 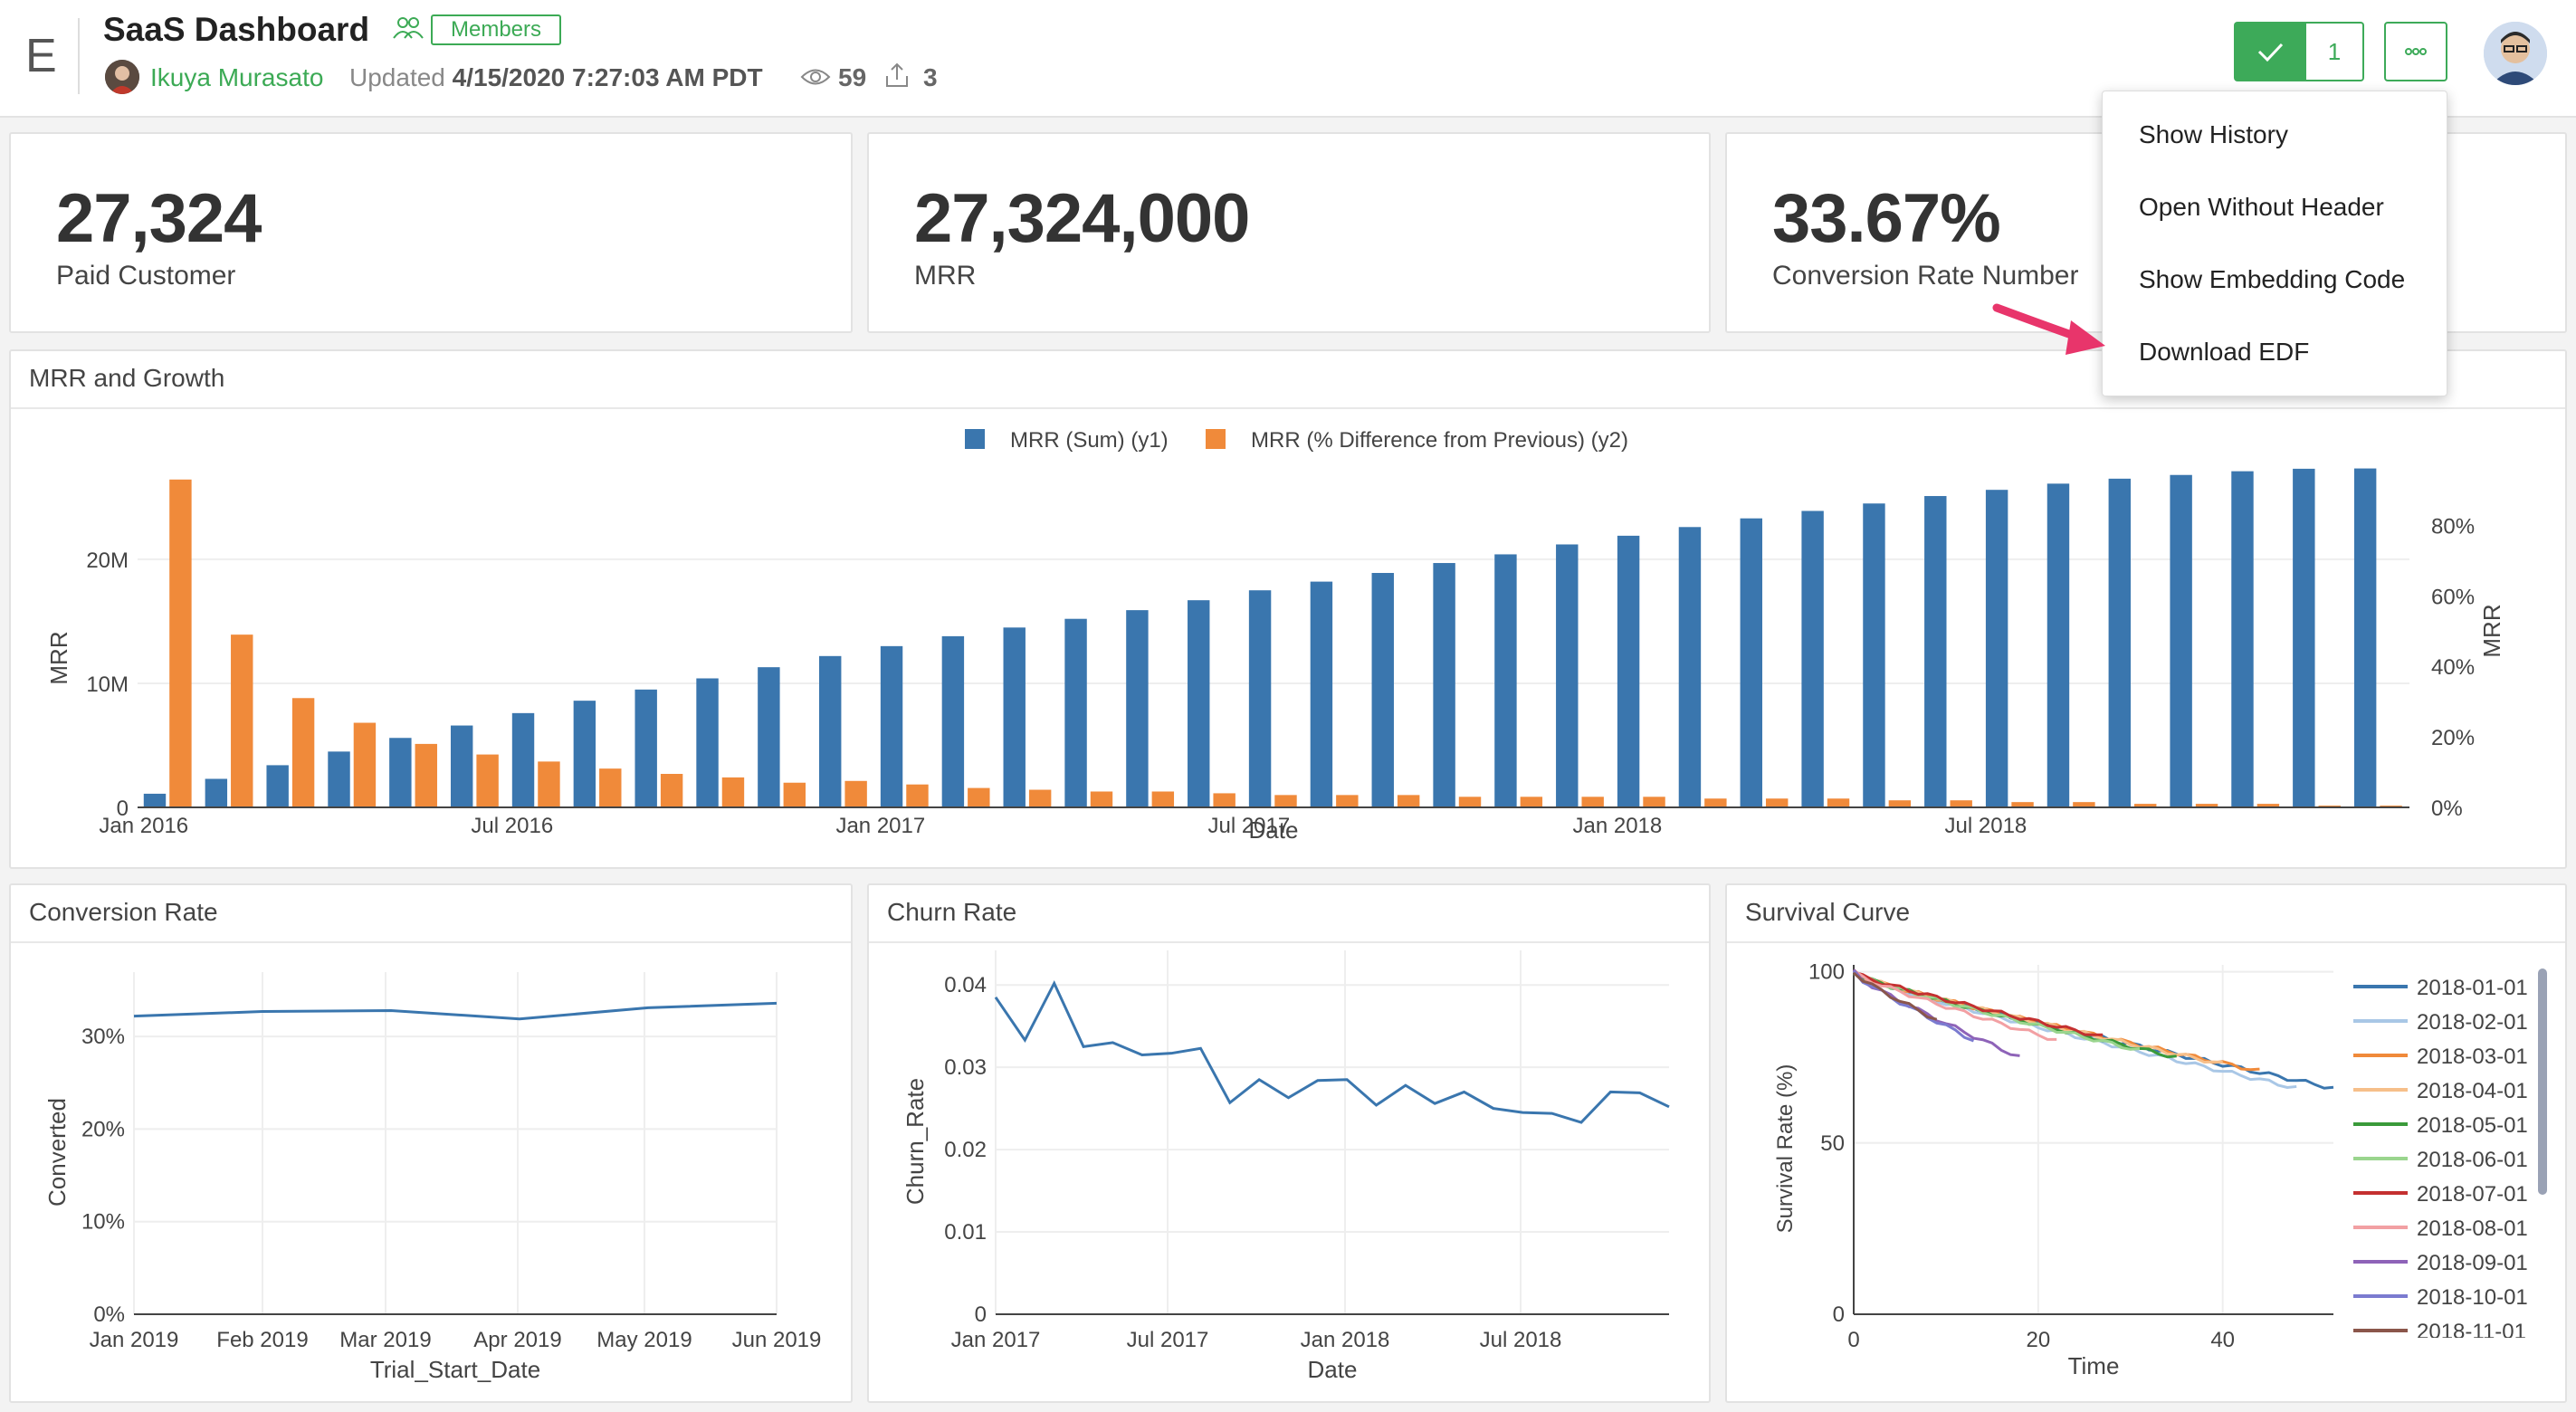 What do you see at coordinates (1216, 439) in the screenshot?
I see `legend-swatch` at bounding box center [1216, 439].